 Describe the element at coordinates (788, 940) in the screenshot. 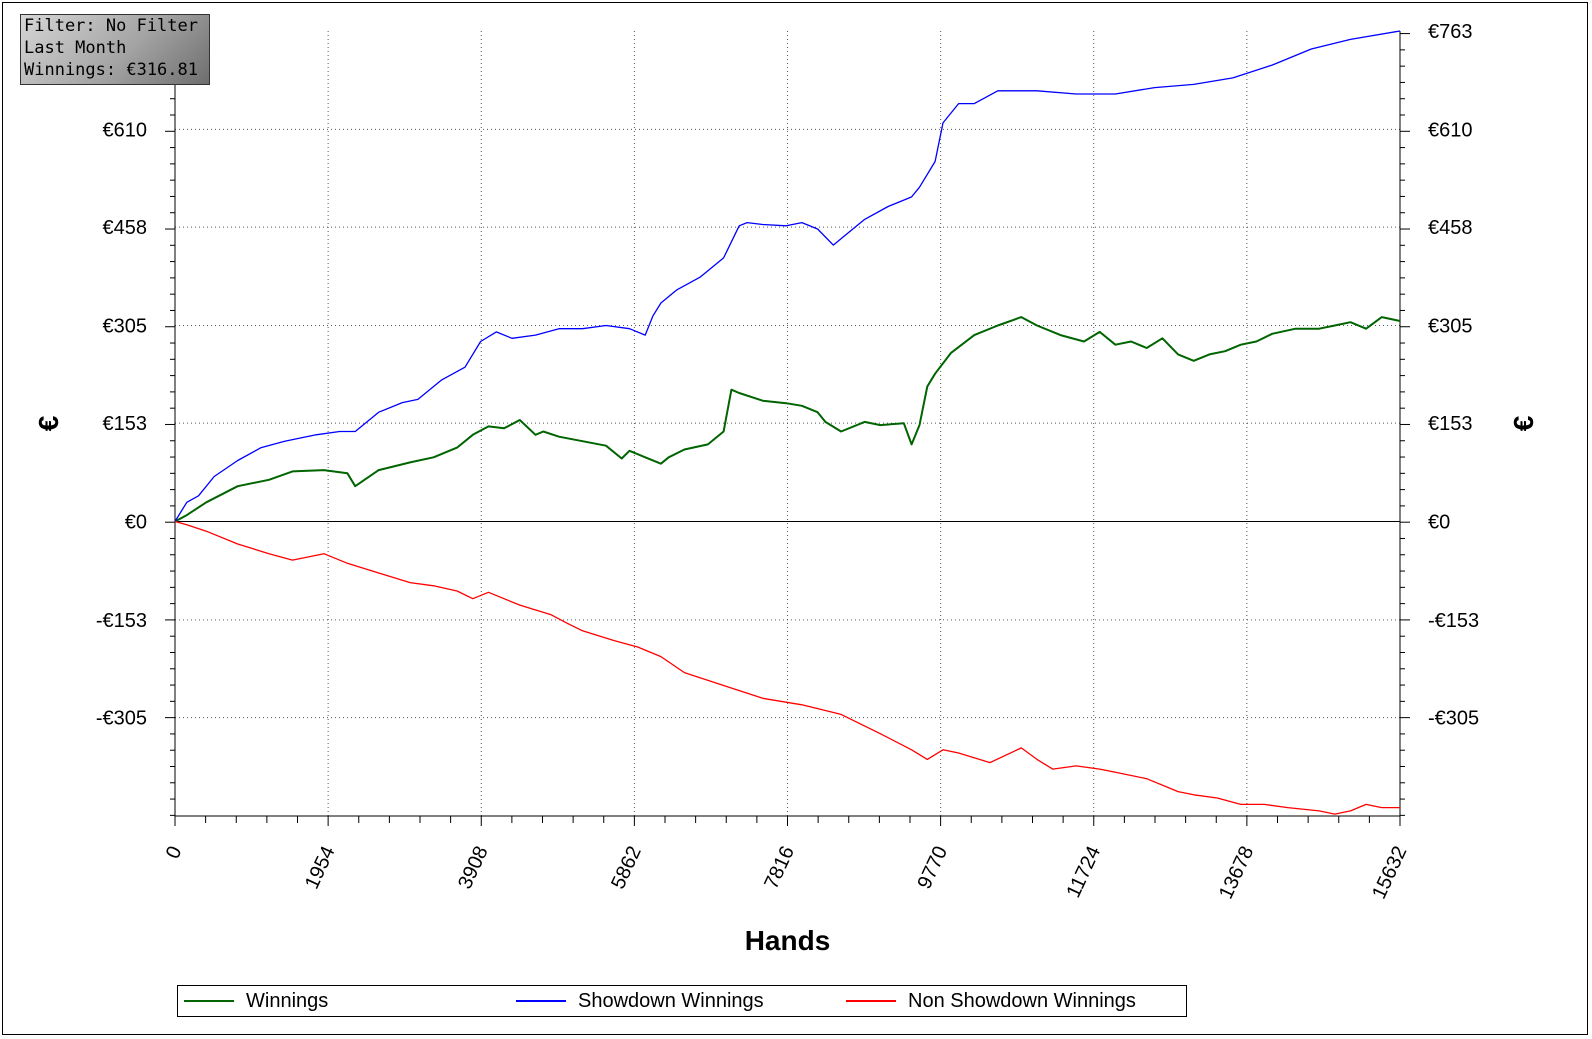

I see `x-axis-title: Hands` at that location.